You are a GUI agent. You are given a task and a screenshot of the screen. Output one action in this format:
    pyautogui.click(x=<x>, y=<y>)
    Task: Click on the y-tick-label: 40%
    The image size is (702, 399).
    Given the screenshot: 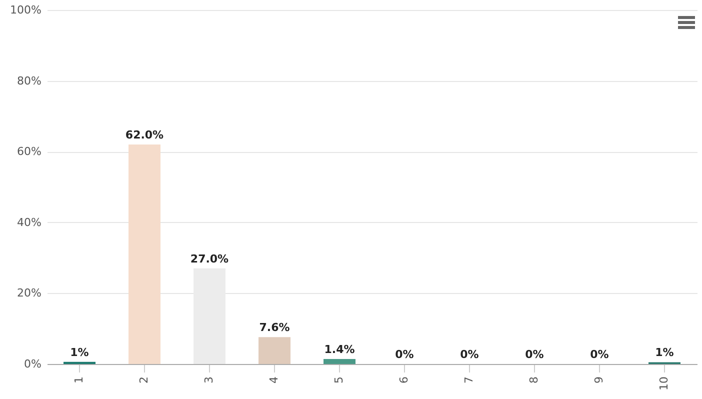 What is the action you would take?
    pyautogui.click(x=29, y=222)
    